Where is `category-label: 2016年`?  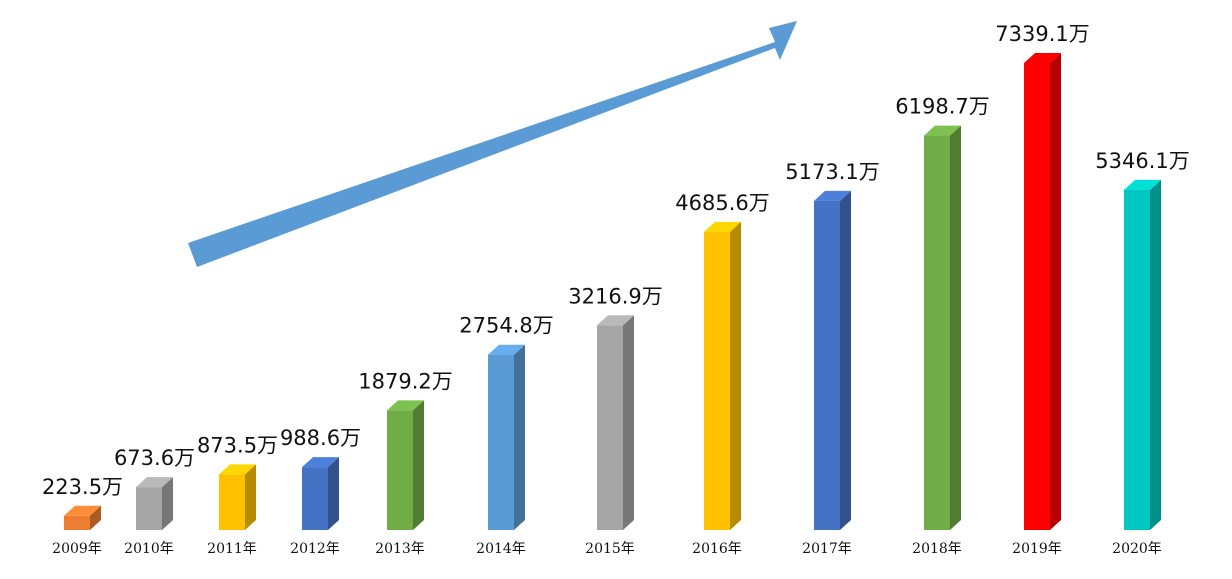 category-label: 2016年 is located at coordinates (717, 549).